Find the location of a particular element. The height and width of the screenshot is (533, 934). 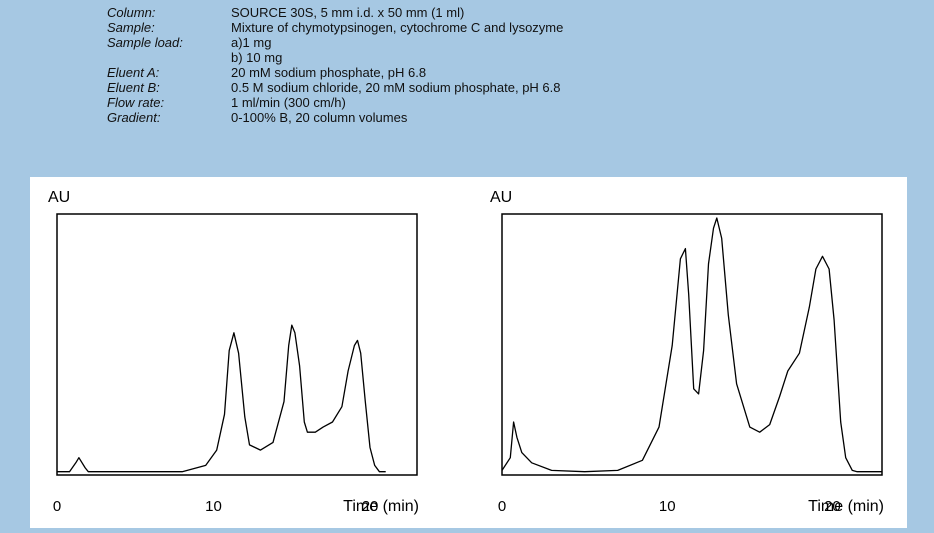

condition-label is located at coordinates (169, 57).